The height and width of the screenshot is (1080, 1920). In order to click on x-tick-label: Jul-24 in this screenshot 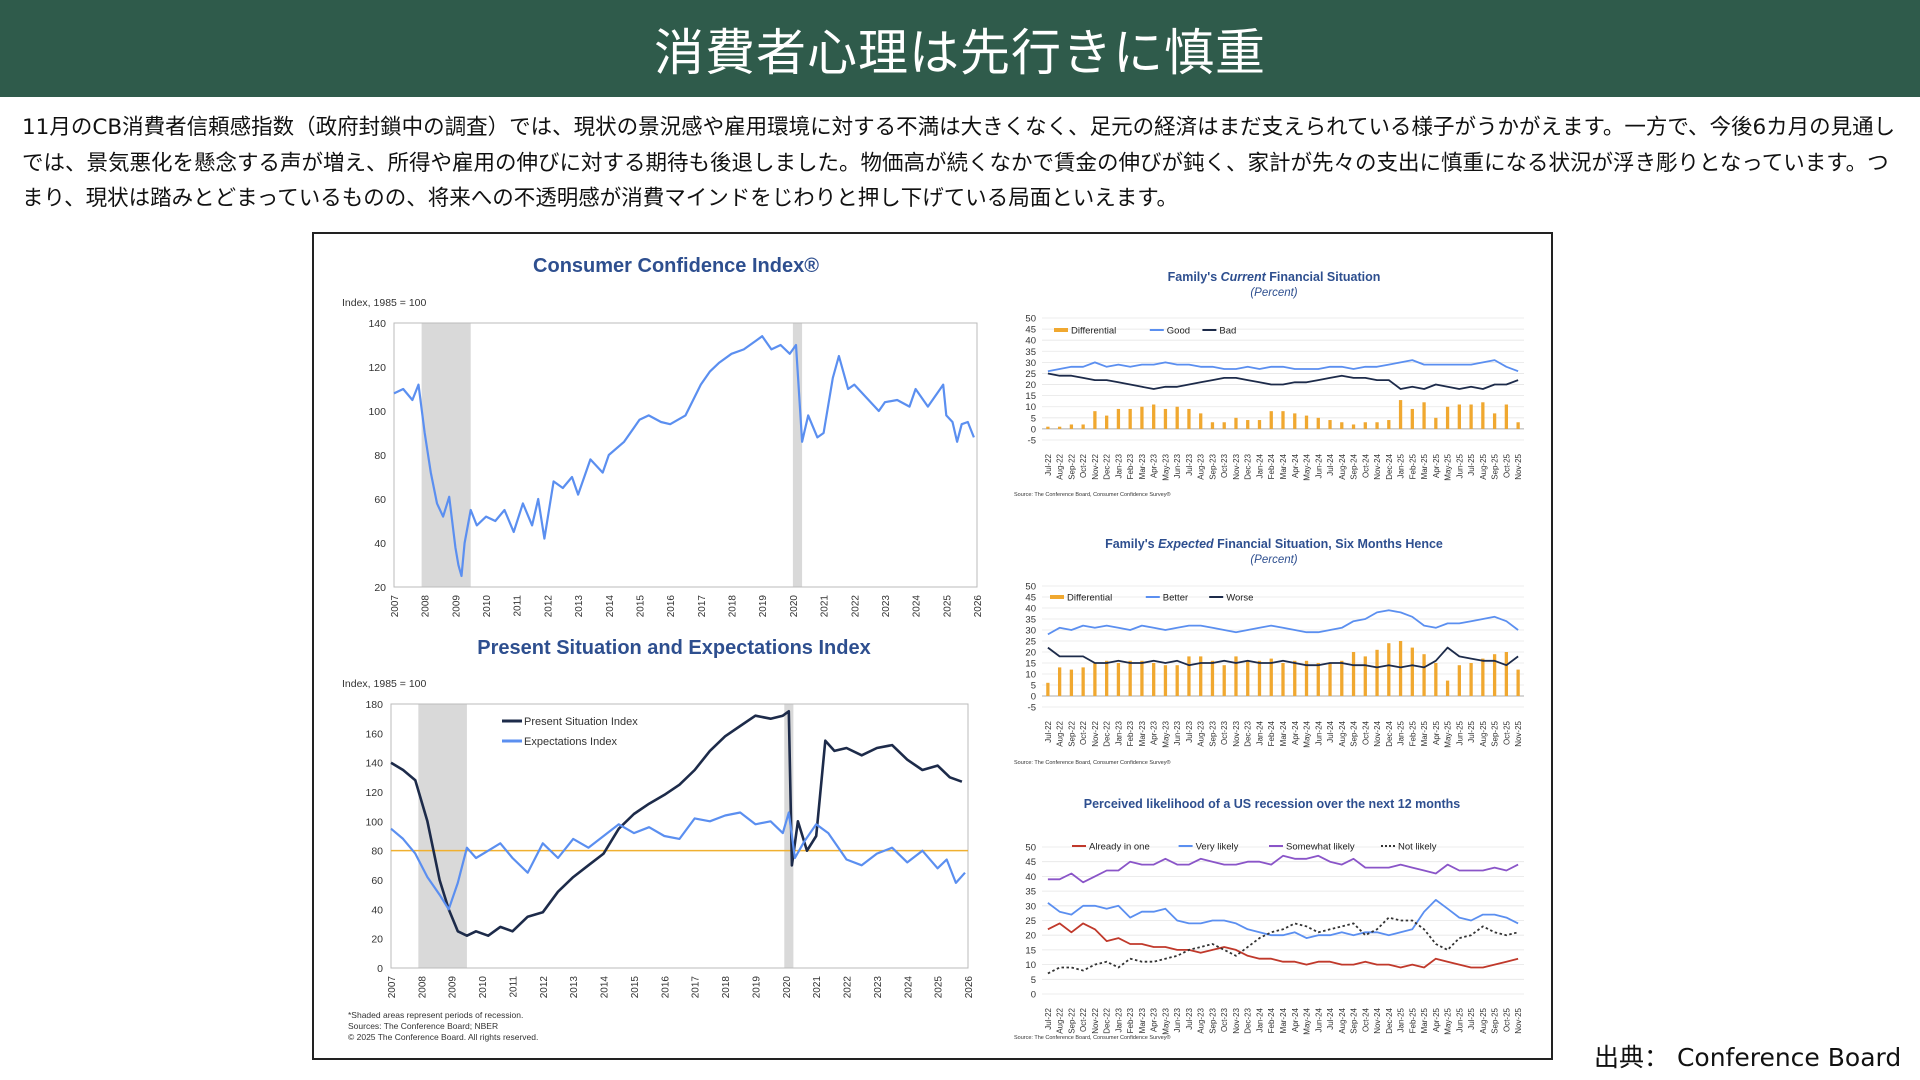, I will do `click(1330, 1018)`.